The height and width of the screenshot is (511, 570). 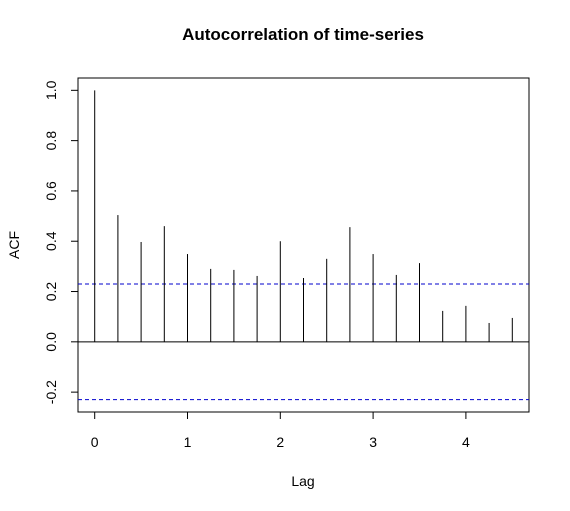 What do you see at coordinates (95, 442) in the screenshot?
I see `x-tick-label: 0` at bounding box center [95, 442].